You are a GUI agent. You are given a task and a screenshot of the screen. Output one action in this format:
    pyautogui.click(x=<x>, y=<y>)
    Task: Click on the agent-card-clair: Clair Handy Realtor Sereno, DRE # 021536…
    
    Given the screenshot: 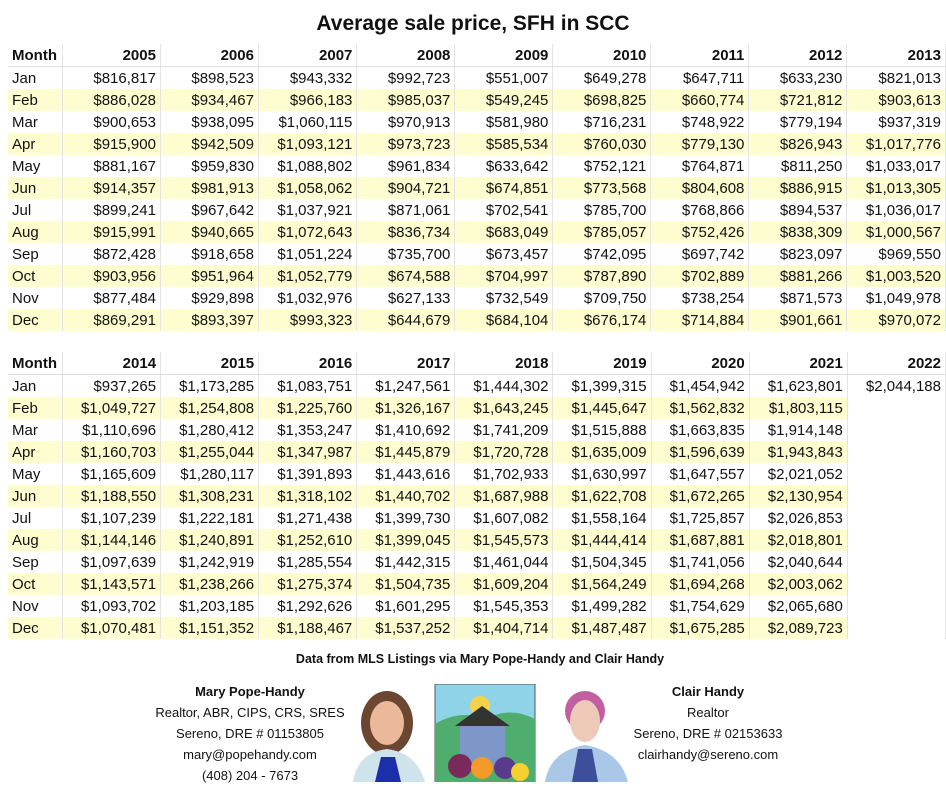 What is the action you would take?
    pyautogui.click(x=708, y=723)
    